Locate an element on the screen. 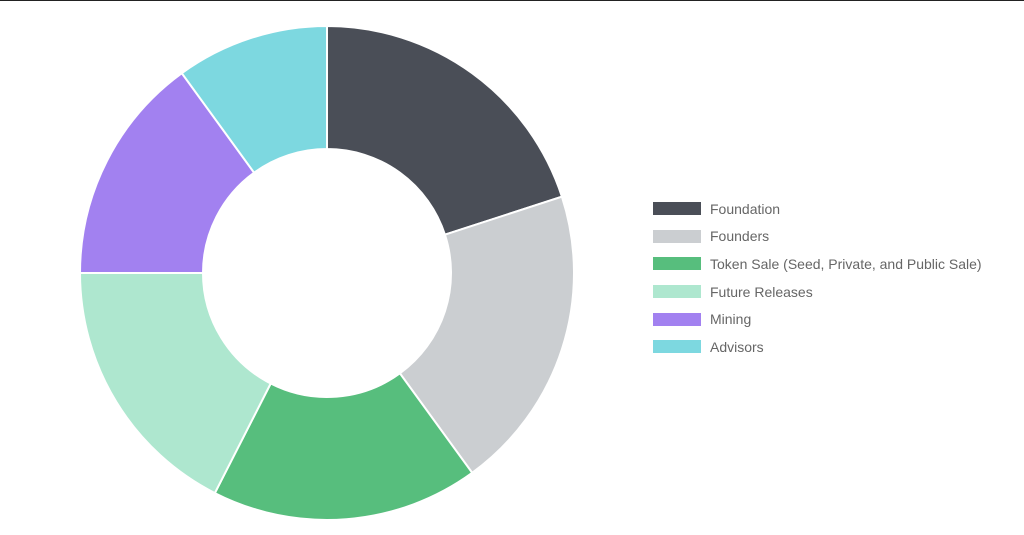 Image resolution: width=1024 pixels, height=535 pixels. legend-label: Mining is located at coordinates (731, 319).